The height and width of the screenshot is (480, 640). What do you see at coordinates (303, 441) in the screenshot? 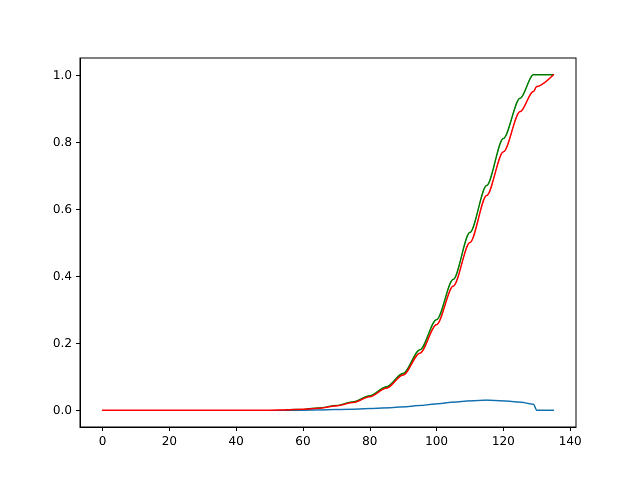
I see `x-tick-label: 60` at bounding box center [303, 441].